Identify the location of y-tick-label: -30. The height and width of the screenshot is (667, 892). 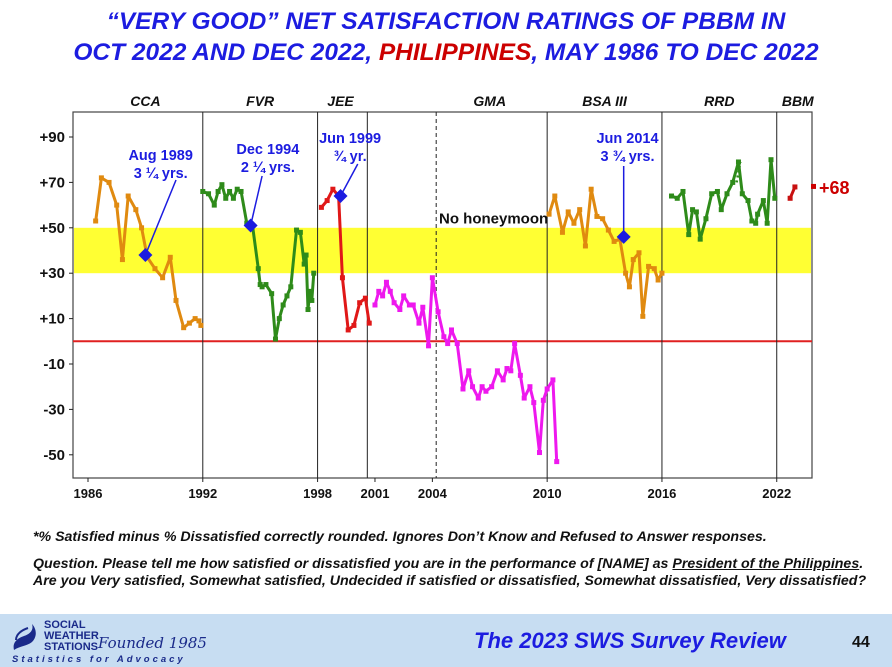
(54, 409).